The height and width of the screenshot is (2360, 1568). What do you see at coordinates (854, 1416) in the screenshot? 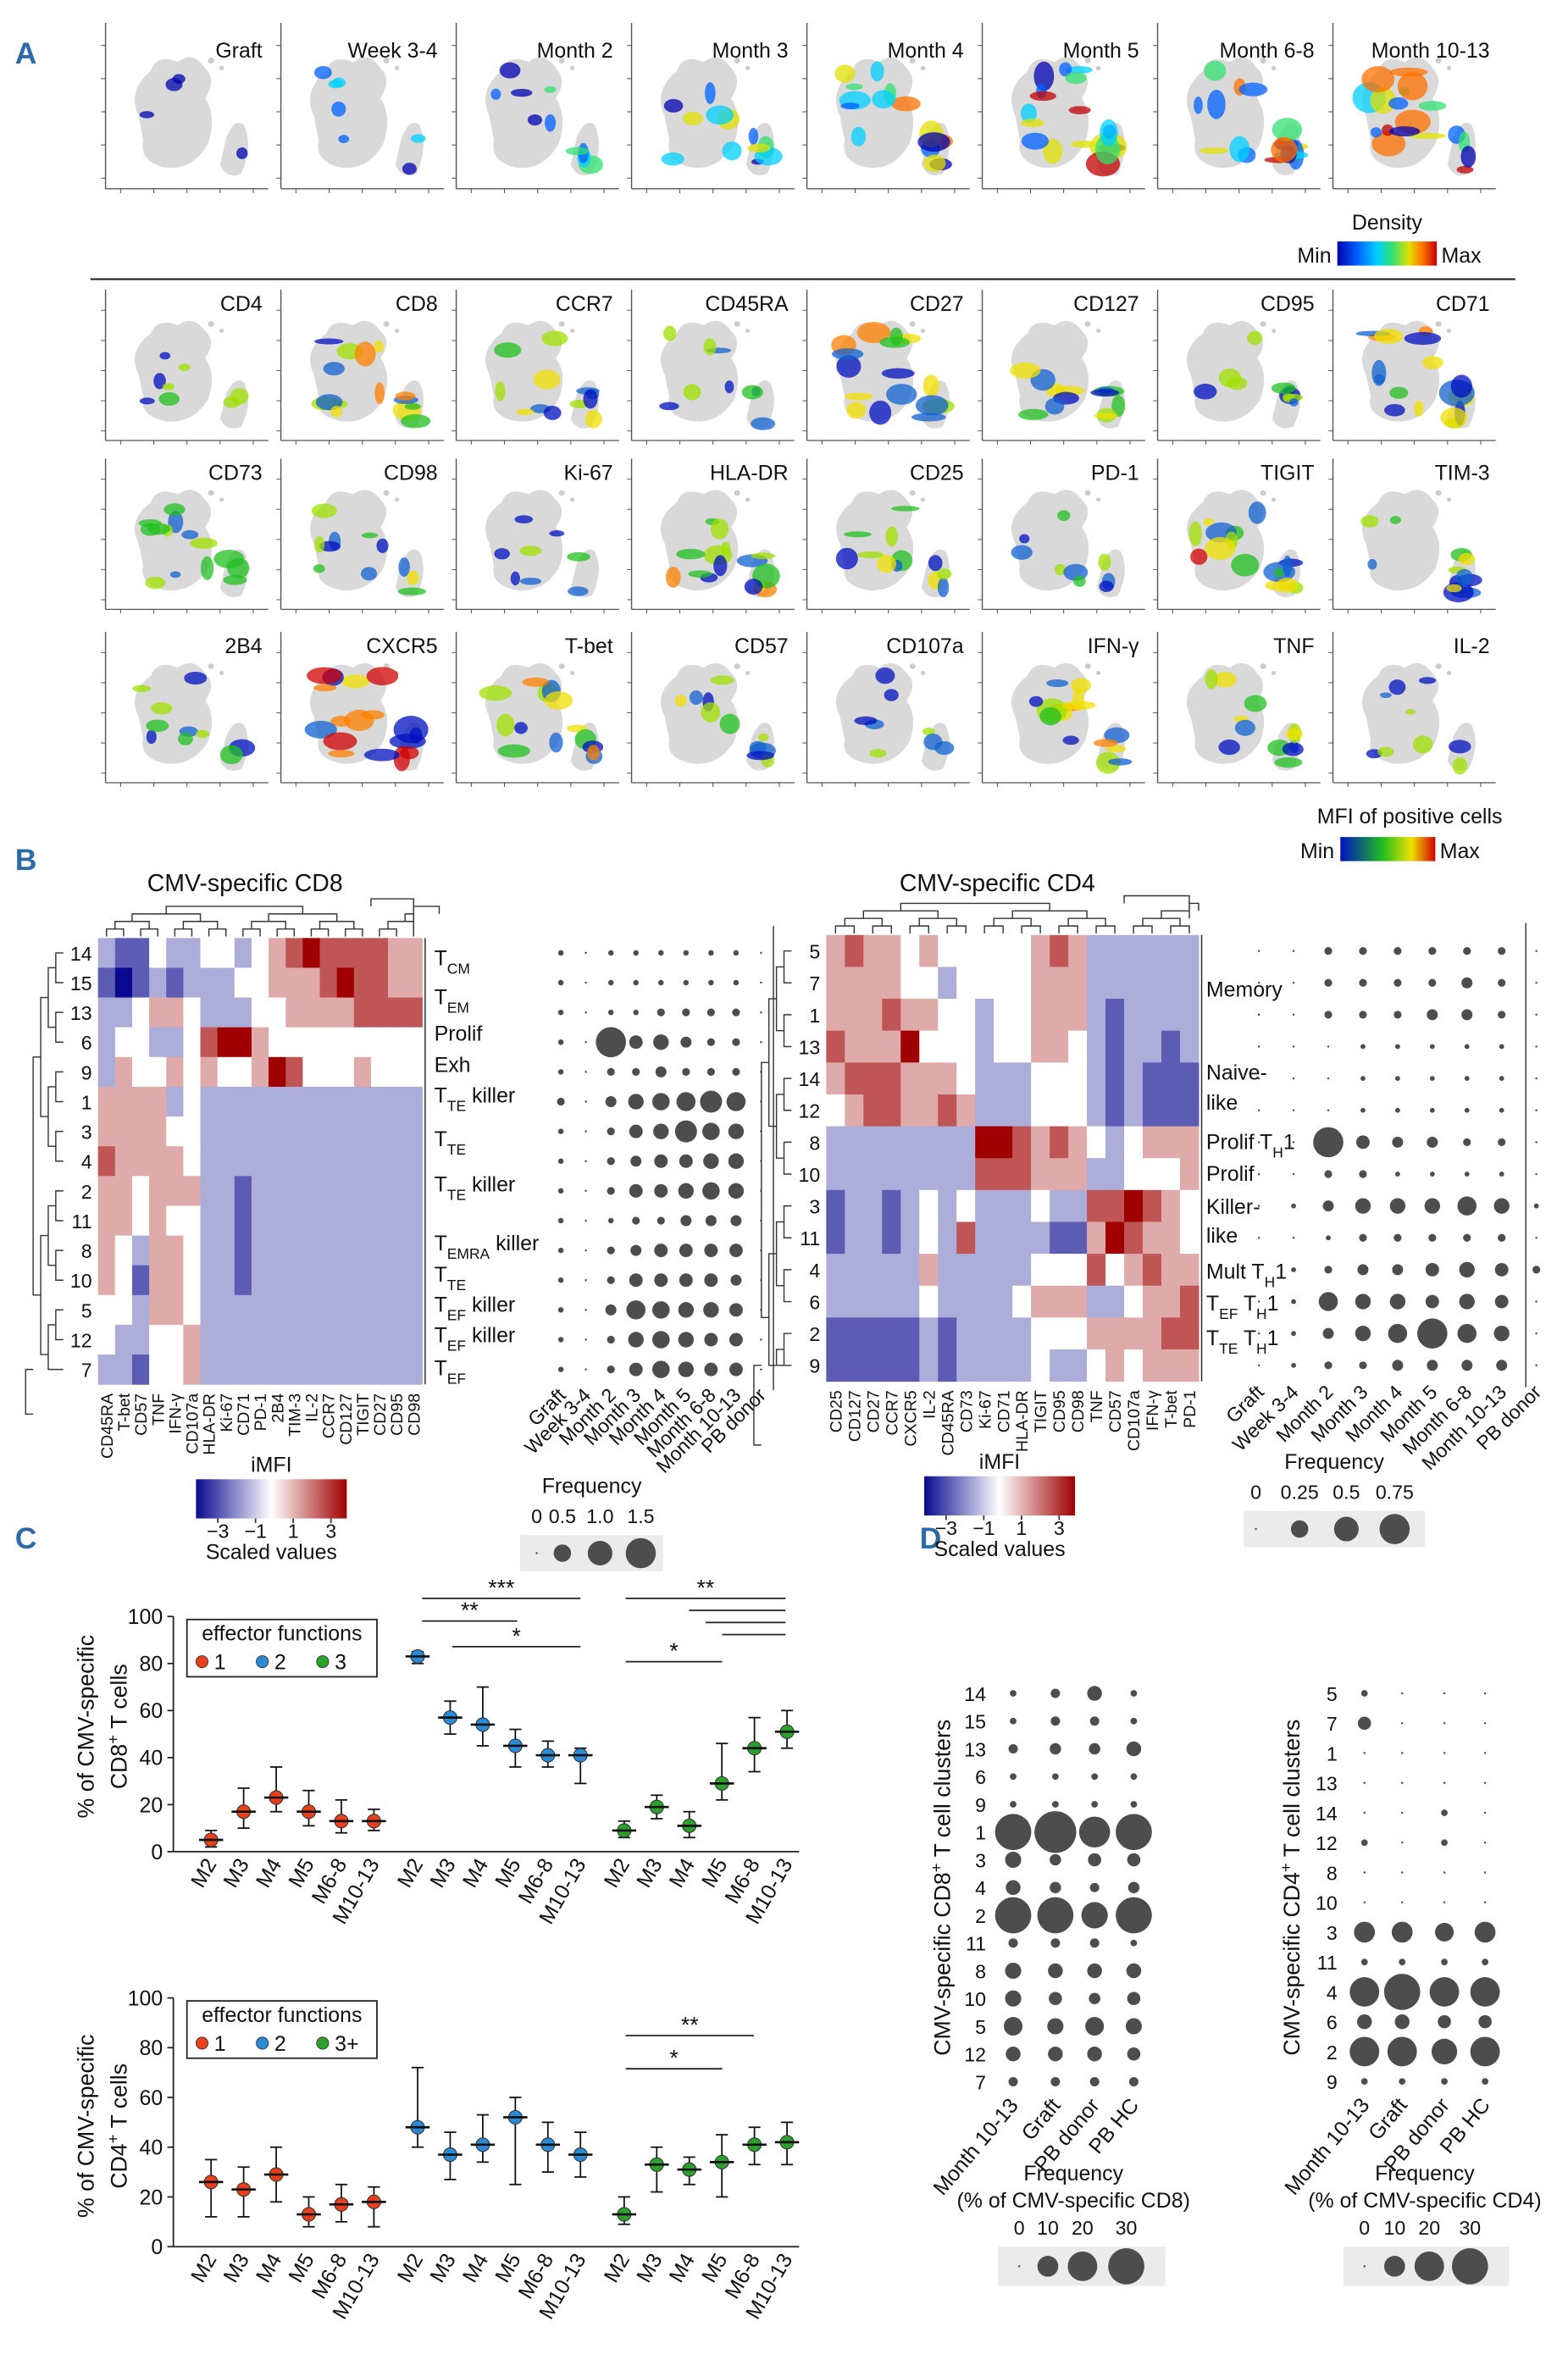
I see `column-label: CD127` at bounding box center [854, 1416].